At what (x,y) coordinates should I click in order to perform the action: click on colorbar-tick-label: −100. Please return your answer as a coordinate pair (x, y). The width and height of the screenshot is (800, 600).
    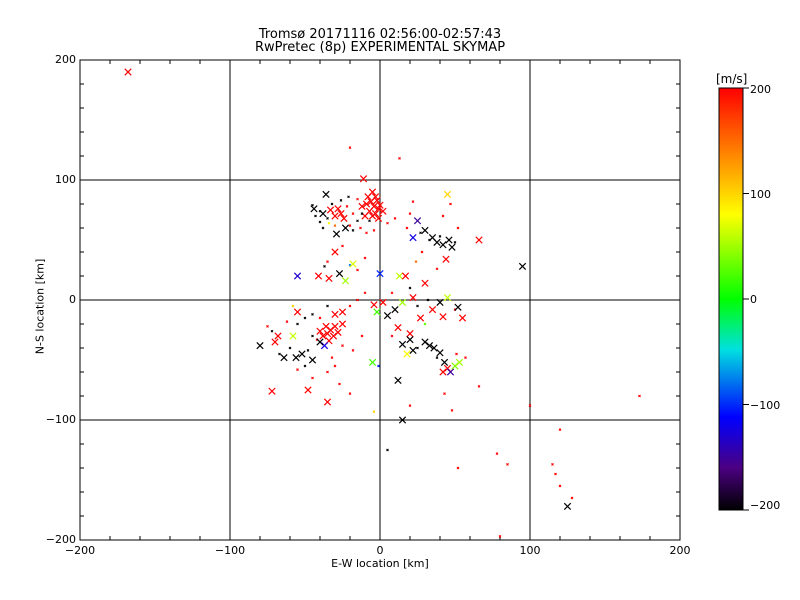
    Looking at the image, I should click on (765, 405).